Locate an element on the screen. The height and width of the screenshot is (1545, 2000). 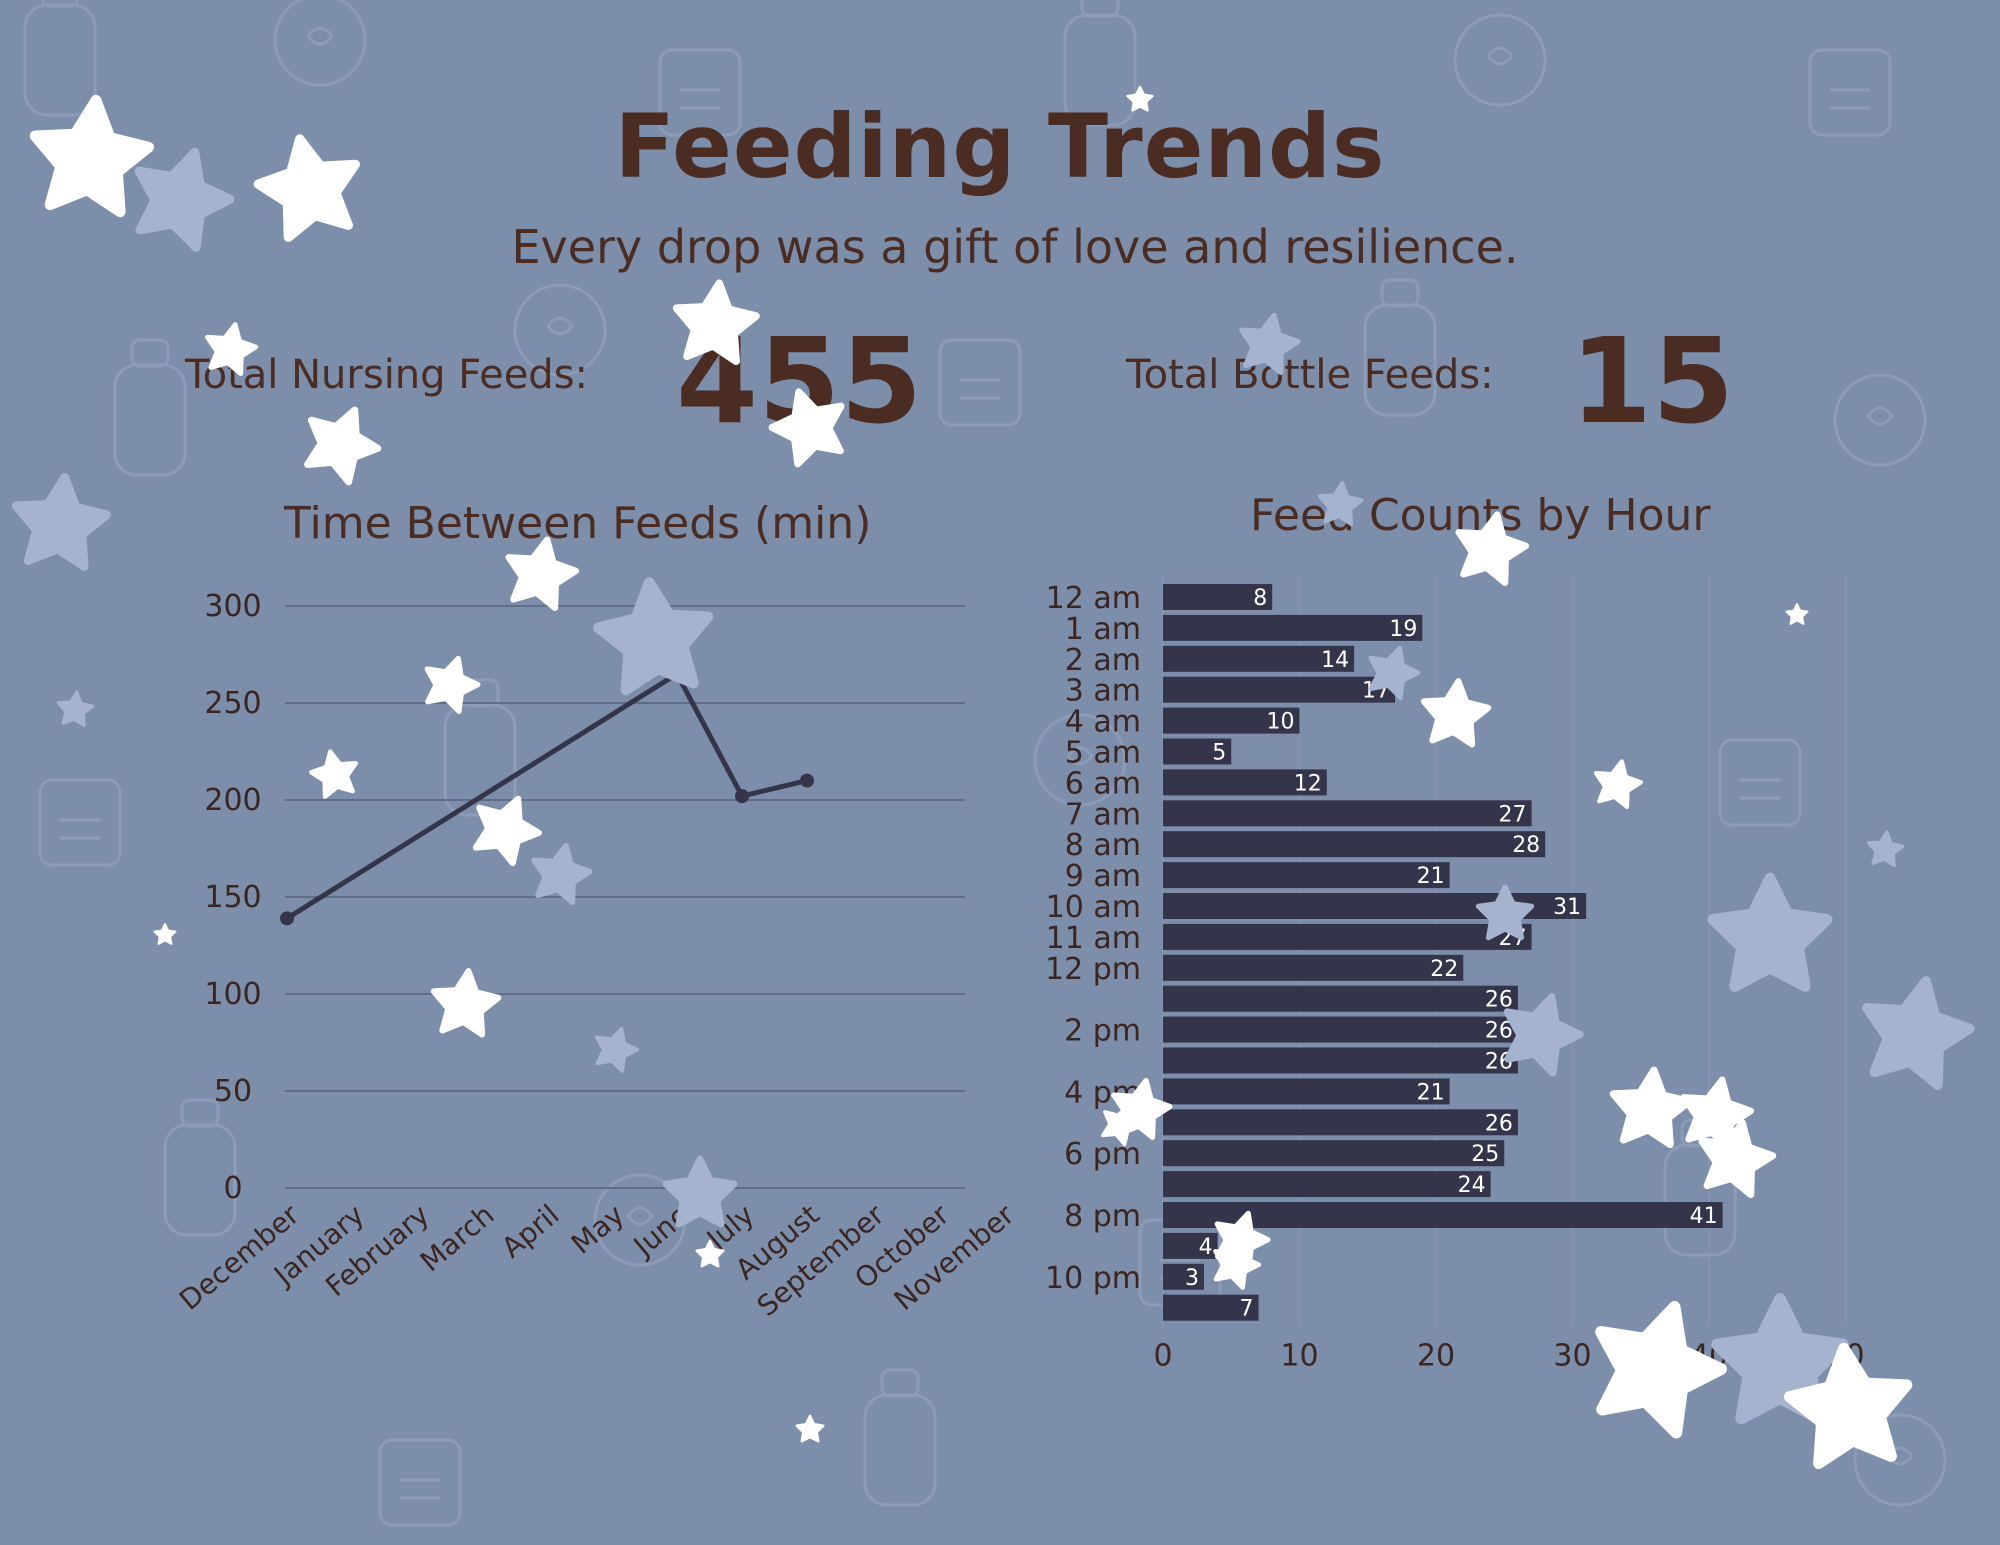
x-tick-label: March is located at coordinates (457, 1238).